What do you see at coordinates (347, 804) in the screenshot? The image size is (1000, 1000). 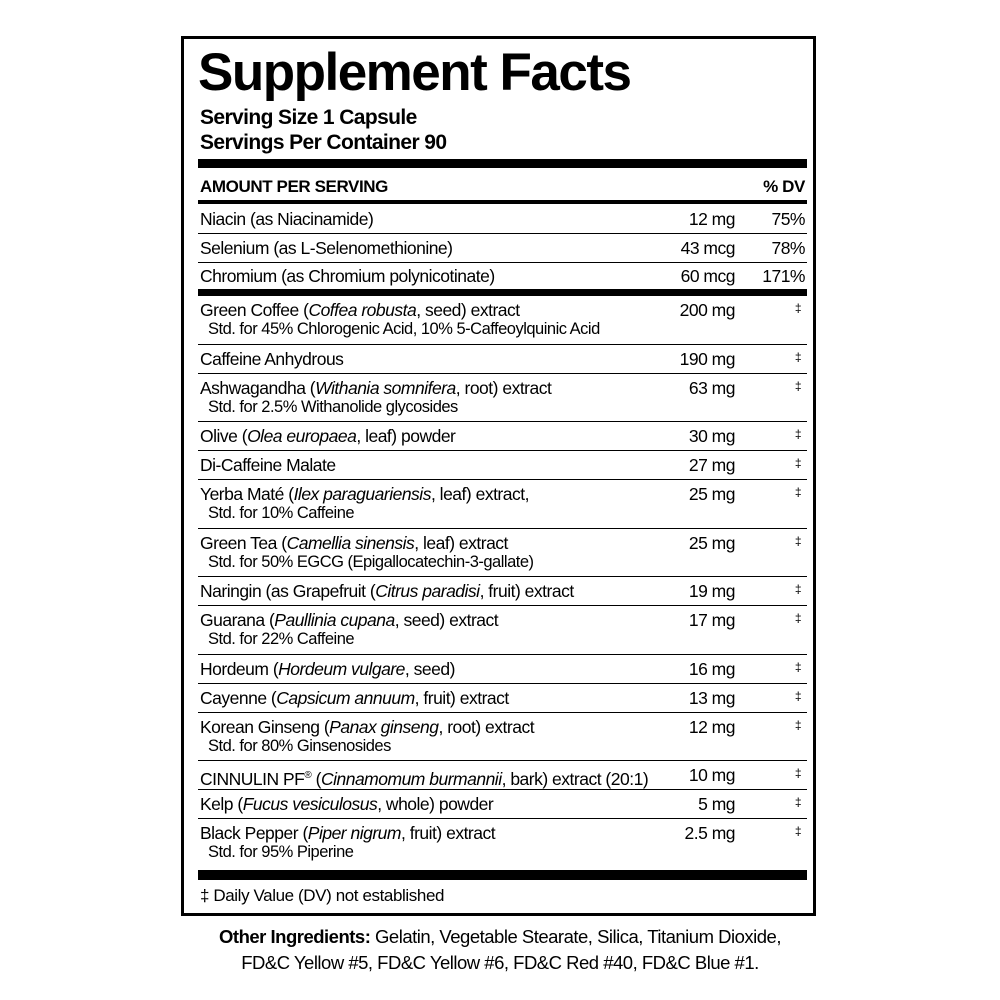 I see `ingredient-name: Kelp (Fucus vesiculosus, whole) powder` at bounding box center [347, 804].